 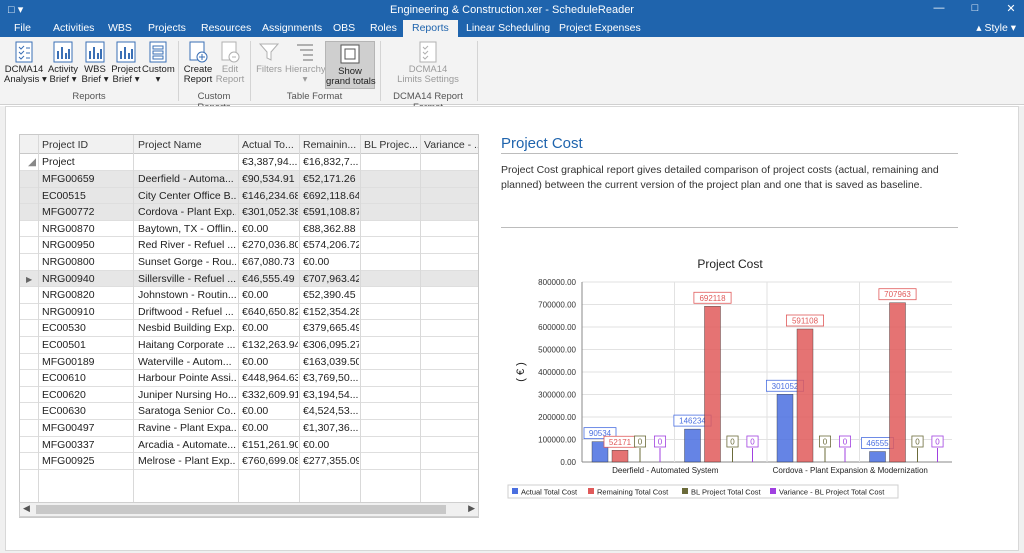 I want to click on dcma14-limits-settings-button: DCMA14 Limits Settings, so click(x=428, y=63).